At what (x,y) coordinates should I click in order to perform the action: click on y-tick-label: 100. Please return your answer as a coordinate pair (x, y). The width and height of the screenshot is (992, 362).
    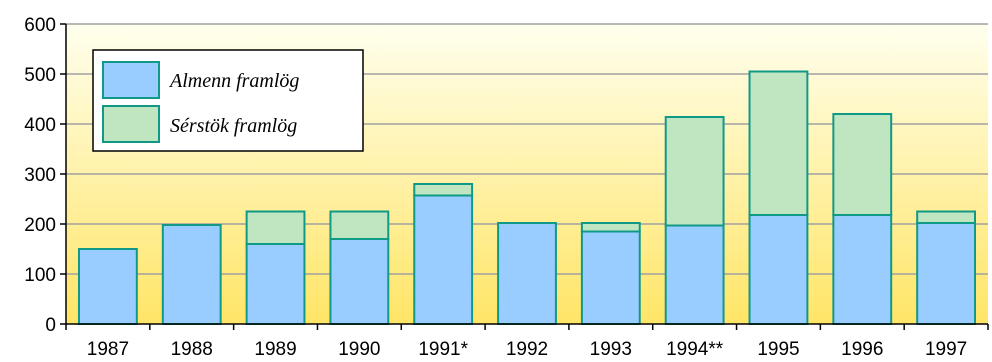
    Looking at the image, I should click on (40, 275).